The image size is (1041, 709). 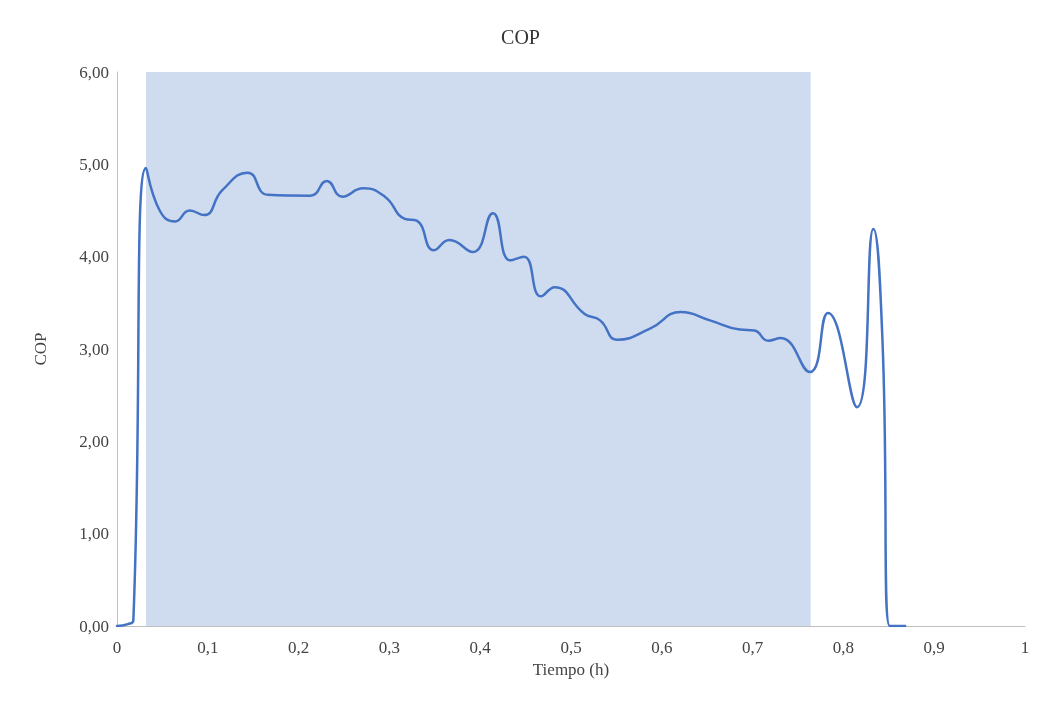 I want to click on x-tick-label: 0, so click(x=117, y=647).